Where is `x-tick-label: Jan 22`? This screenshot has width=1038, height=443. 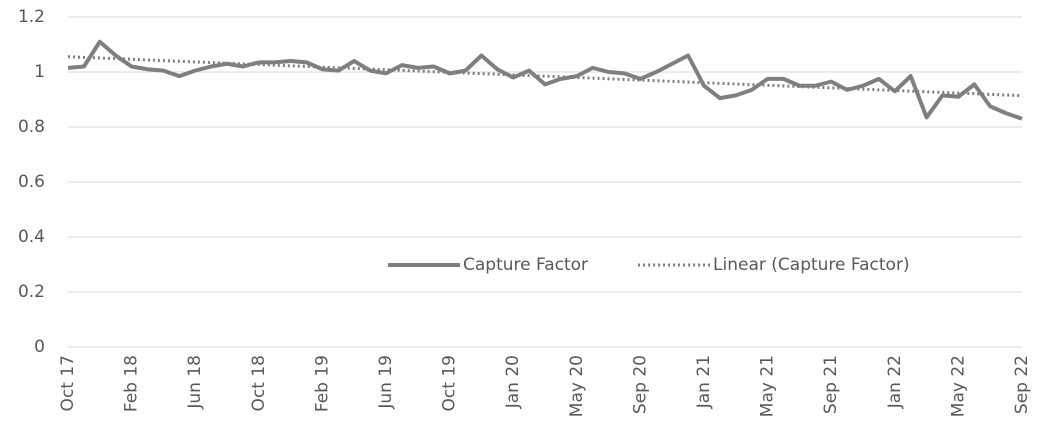 x-tick-label: Jan 22 is located at coordinates (895, 382).